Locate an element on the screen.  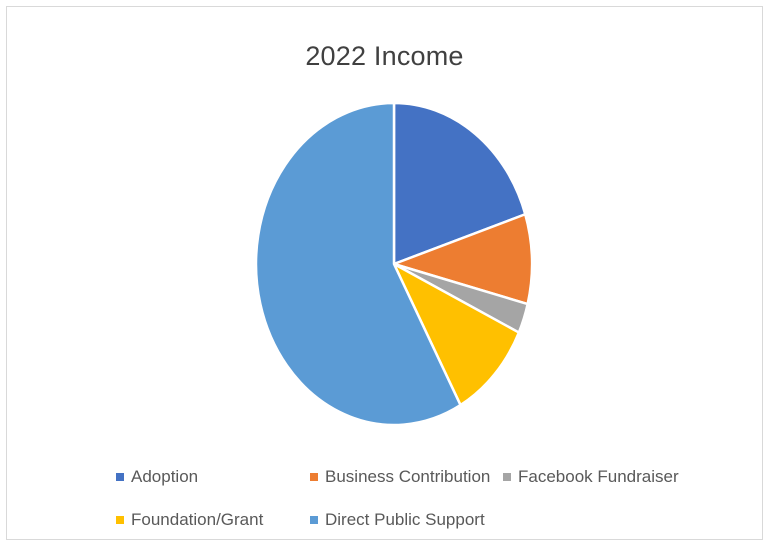
legend-label: Business Contribution is located at coordinates (408, 476).